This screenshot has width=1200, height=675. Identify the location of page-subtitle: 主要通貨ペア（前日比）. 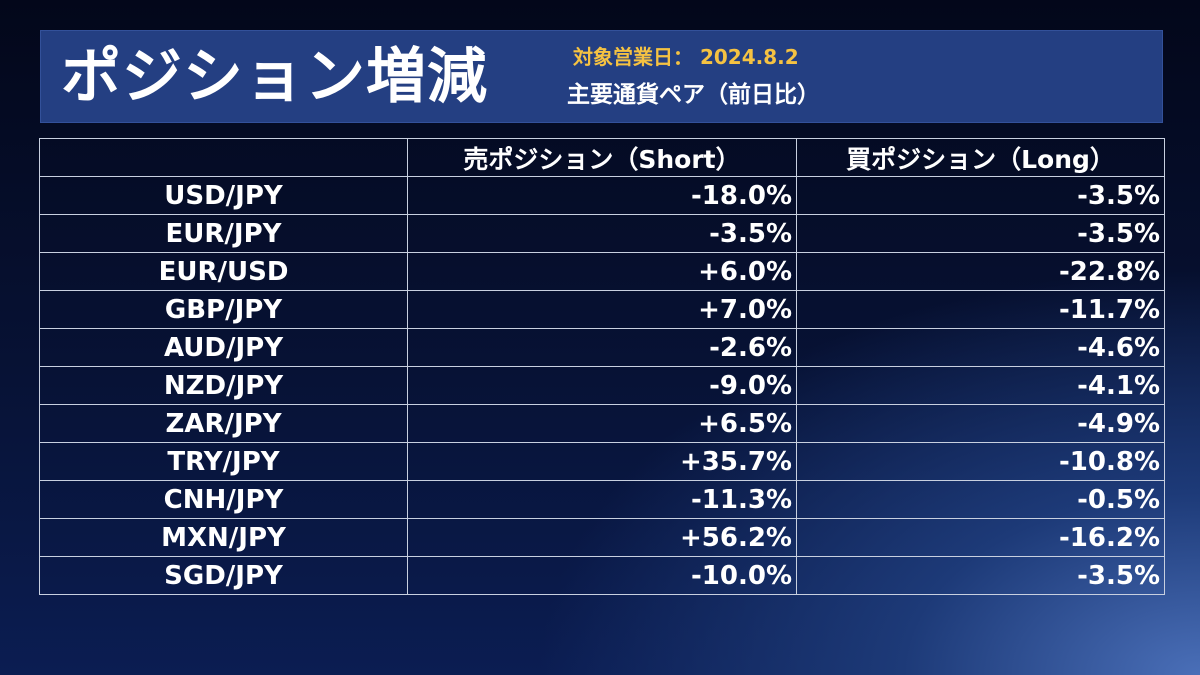
(693, 95).